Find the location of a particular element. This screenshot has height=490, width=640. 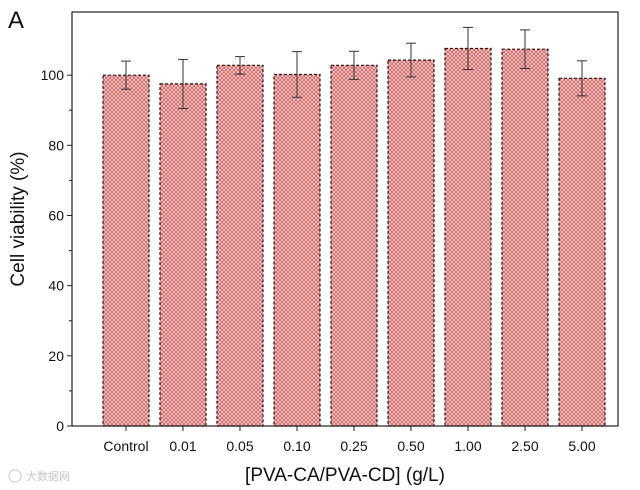

watermark: 大数据网 is located at coordinates (39, 476).